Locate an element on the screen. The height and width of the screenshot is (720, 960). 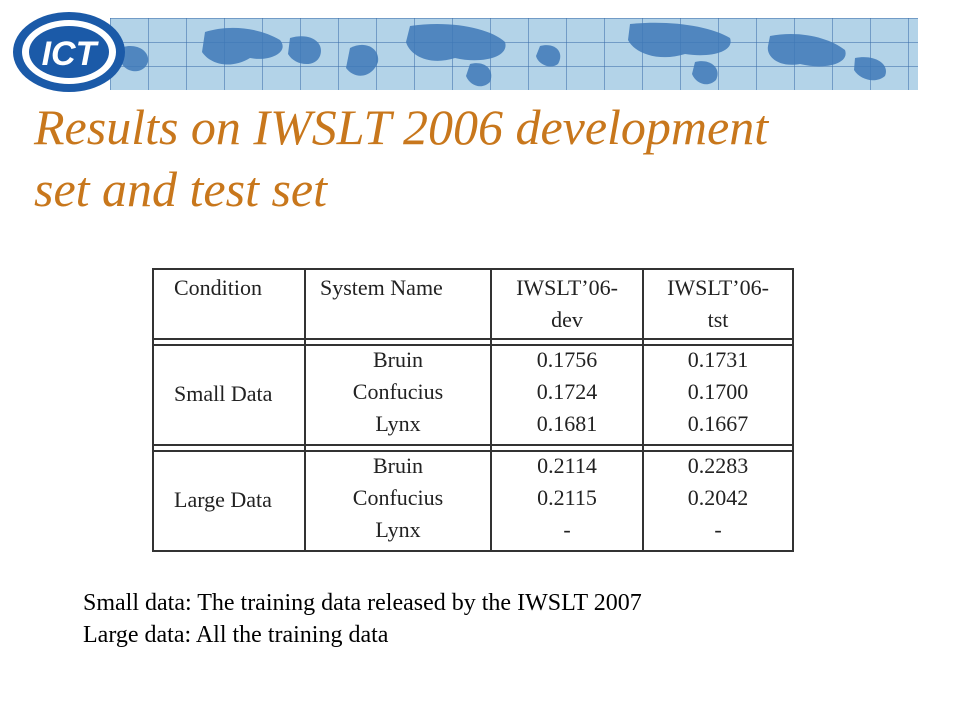
dev-cell: 0.1756 0.1724 0.1681 is located at coordinates (567, 391).